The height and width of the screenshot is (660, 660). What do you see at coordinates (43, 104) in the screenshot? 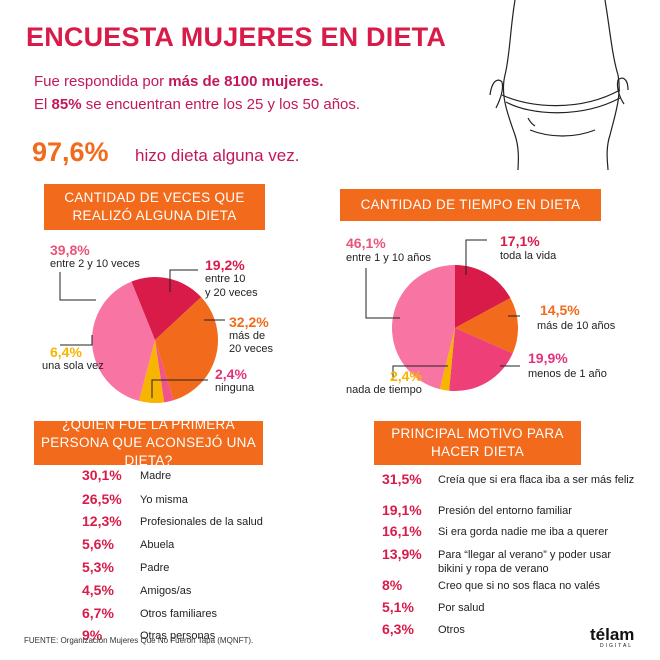
I see `intro-text: El` at bounding box center [43, 104].